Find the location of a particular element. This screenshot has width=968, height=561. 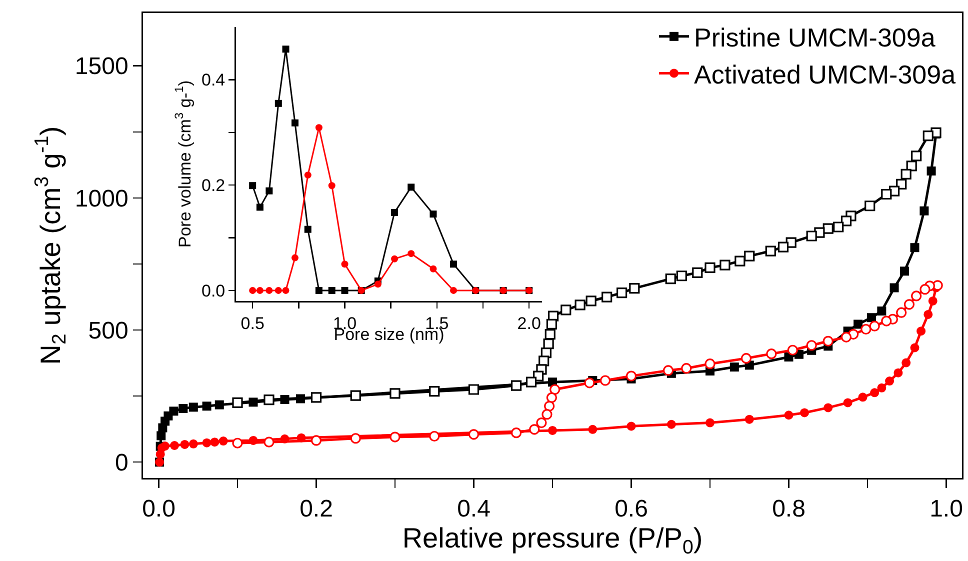

y-tick-label: 1500 is located at coordinates (101, 66).